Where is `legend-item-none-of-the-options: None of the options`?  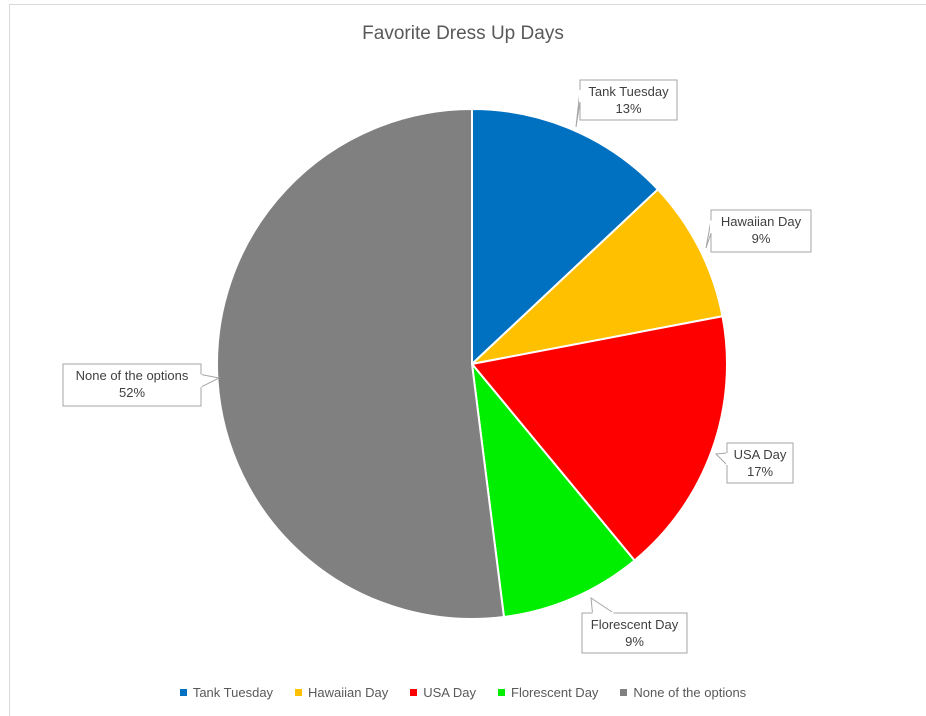
legend-item-none-of-the-options: None of the options is located at coordinates (683, 692).